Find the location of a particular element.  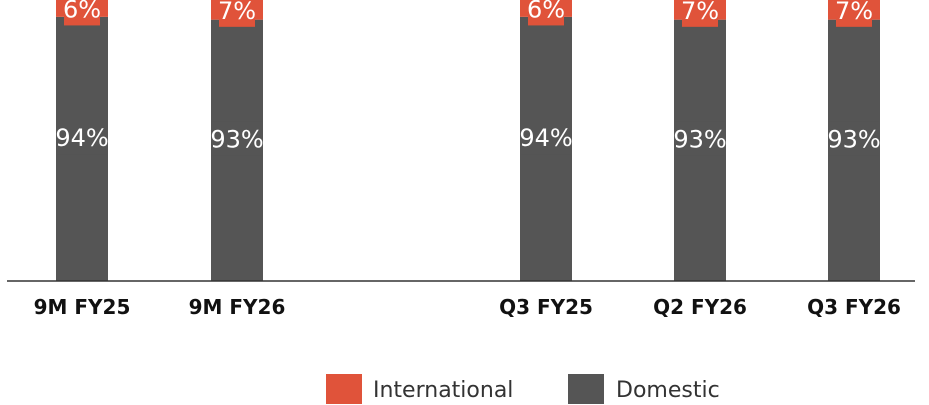

x-tick-label-9m-fy26: 9M FY26 is located at coordinates (237, 307).